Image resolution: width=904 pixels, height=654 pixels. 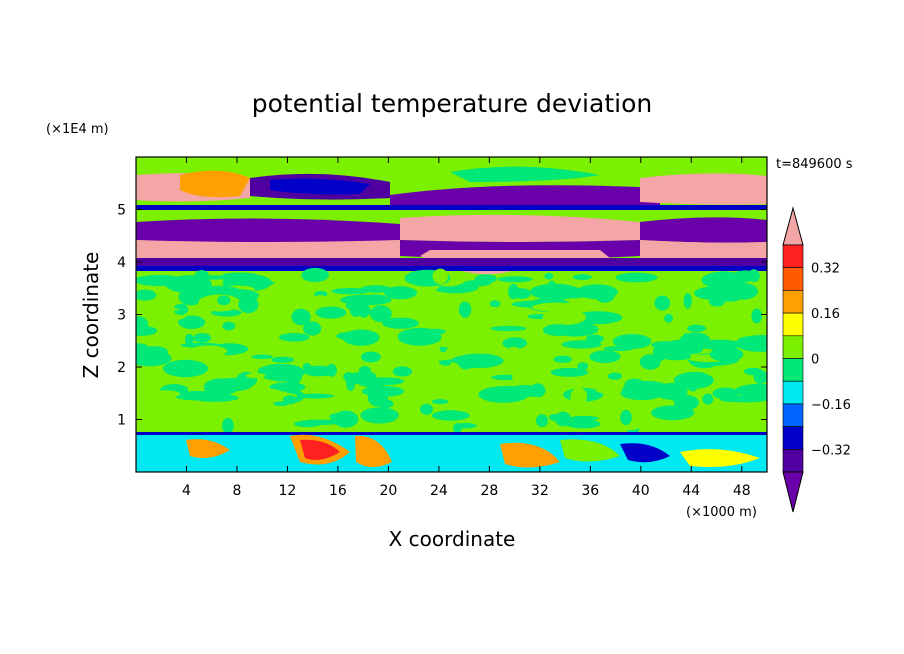 I want to click on band-top-blue, so click(x=320, y=186).